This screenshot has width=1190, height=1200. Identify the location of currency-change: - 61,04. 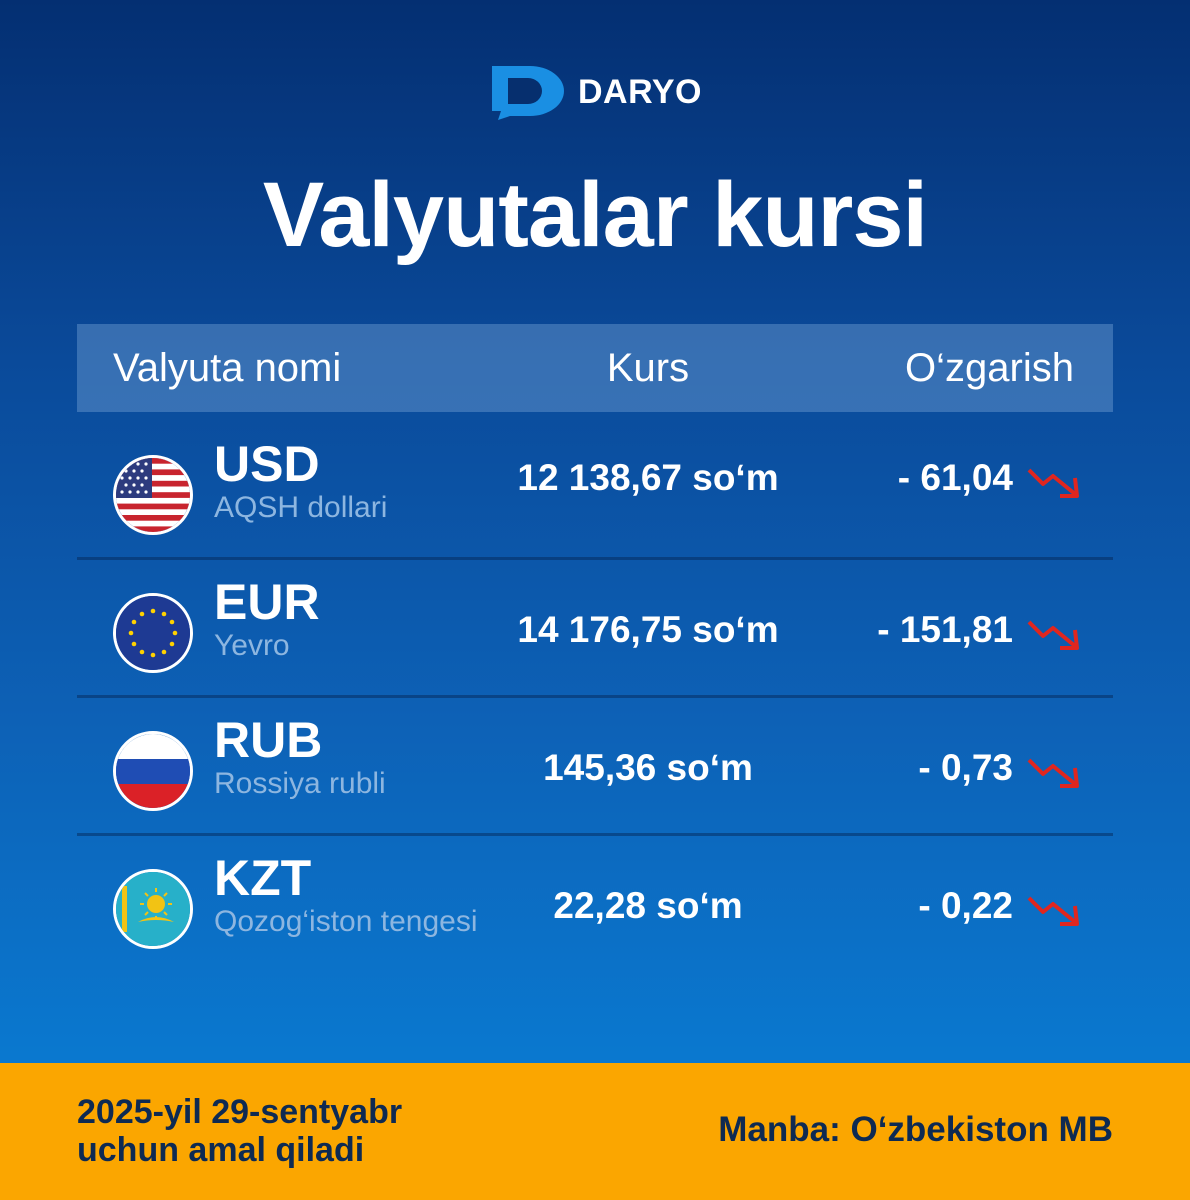
(955, 477).